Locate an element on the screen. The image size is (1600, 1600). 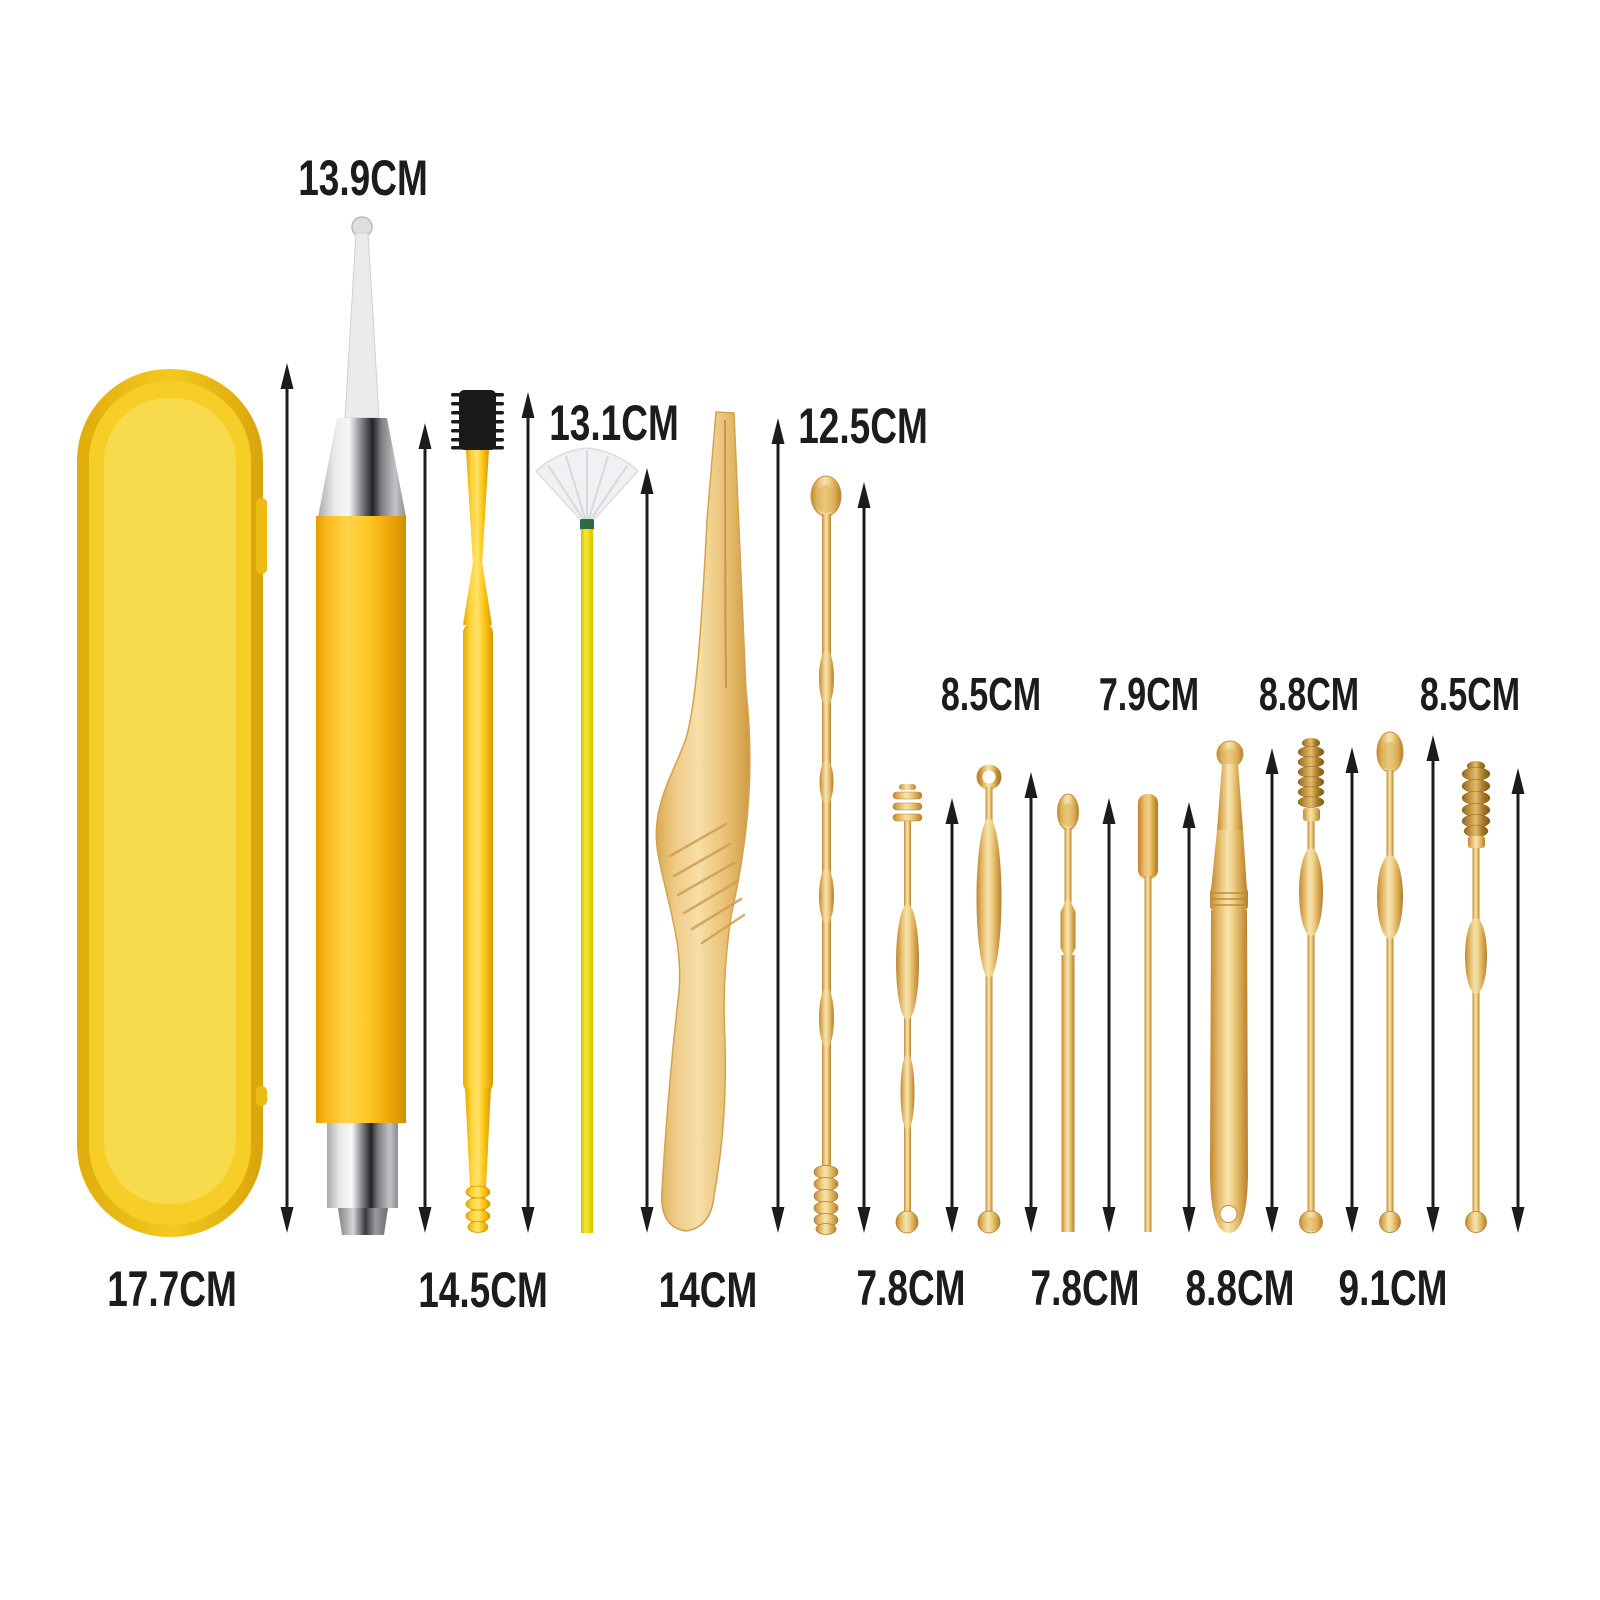
measure-arrow-long-spoon-ear-pick is located at coordinates (864, 857).